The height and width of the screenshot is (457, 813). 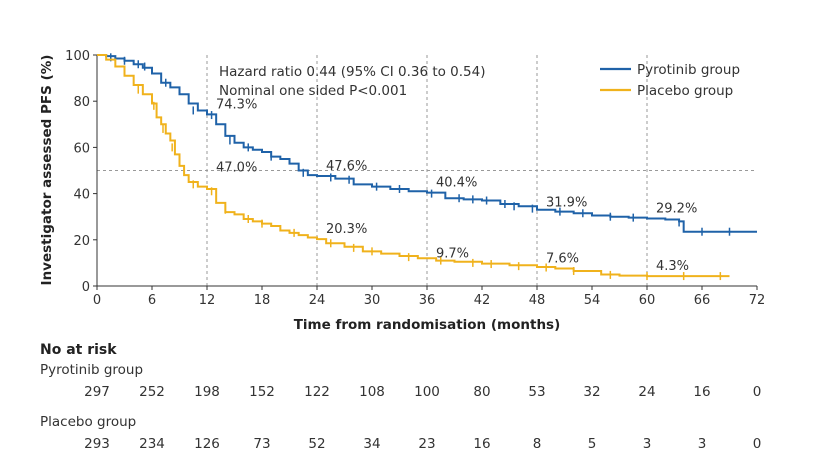 What do you see at coordinates (562, 258) in the screenshot?
I see `percent-label-placebo: 7.6%` at bounding box center [562, 258].